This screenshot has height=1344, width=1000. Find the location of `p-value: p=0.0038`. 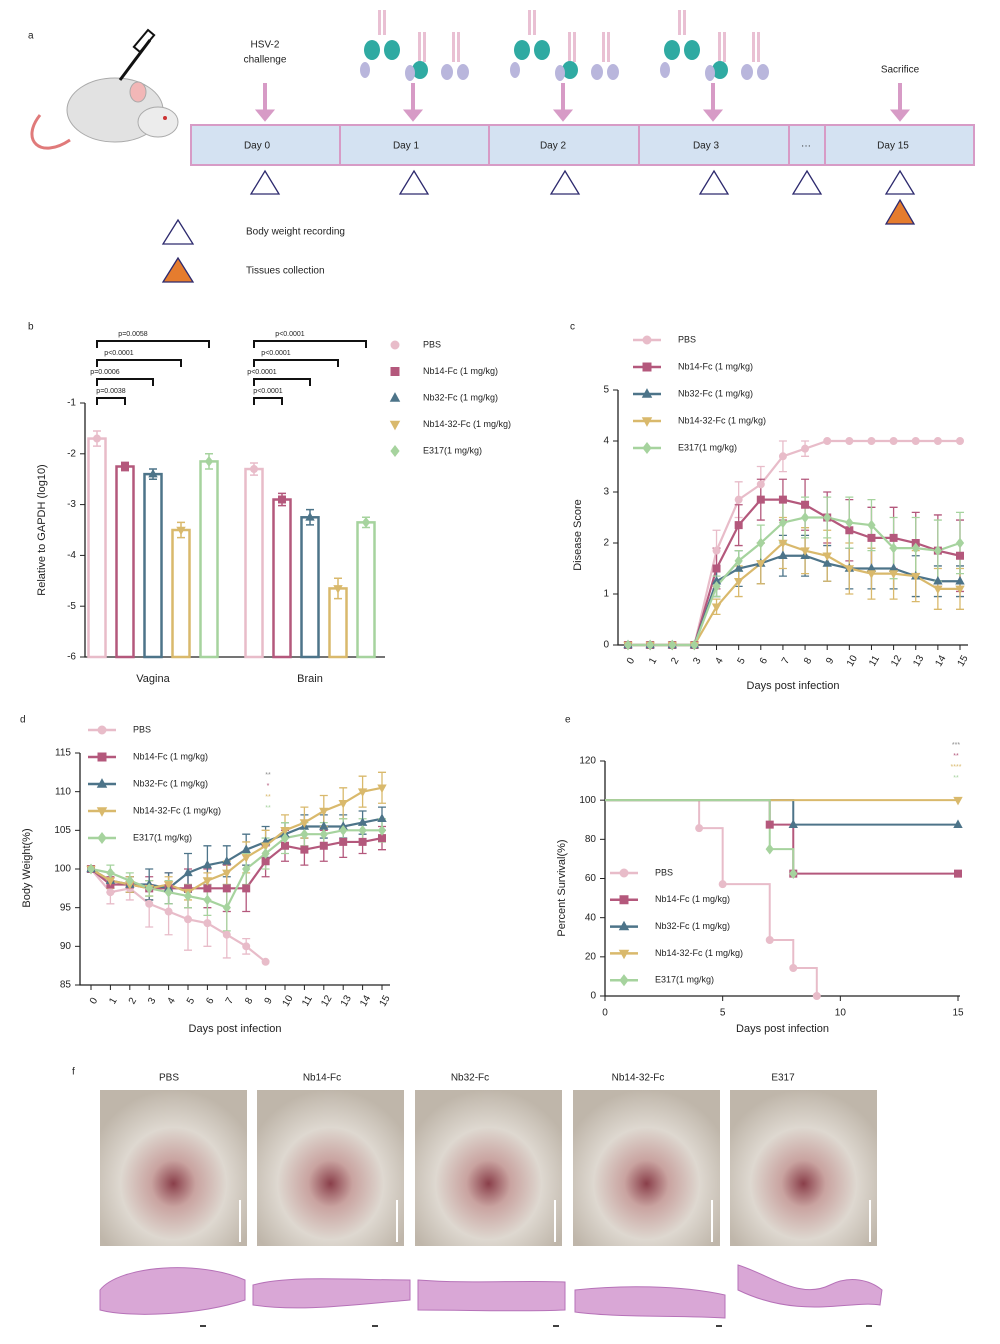

p-value: p=0.0038 is located at coordinates (110, 391).